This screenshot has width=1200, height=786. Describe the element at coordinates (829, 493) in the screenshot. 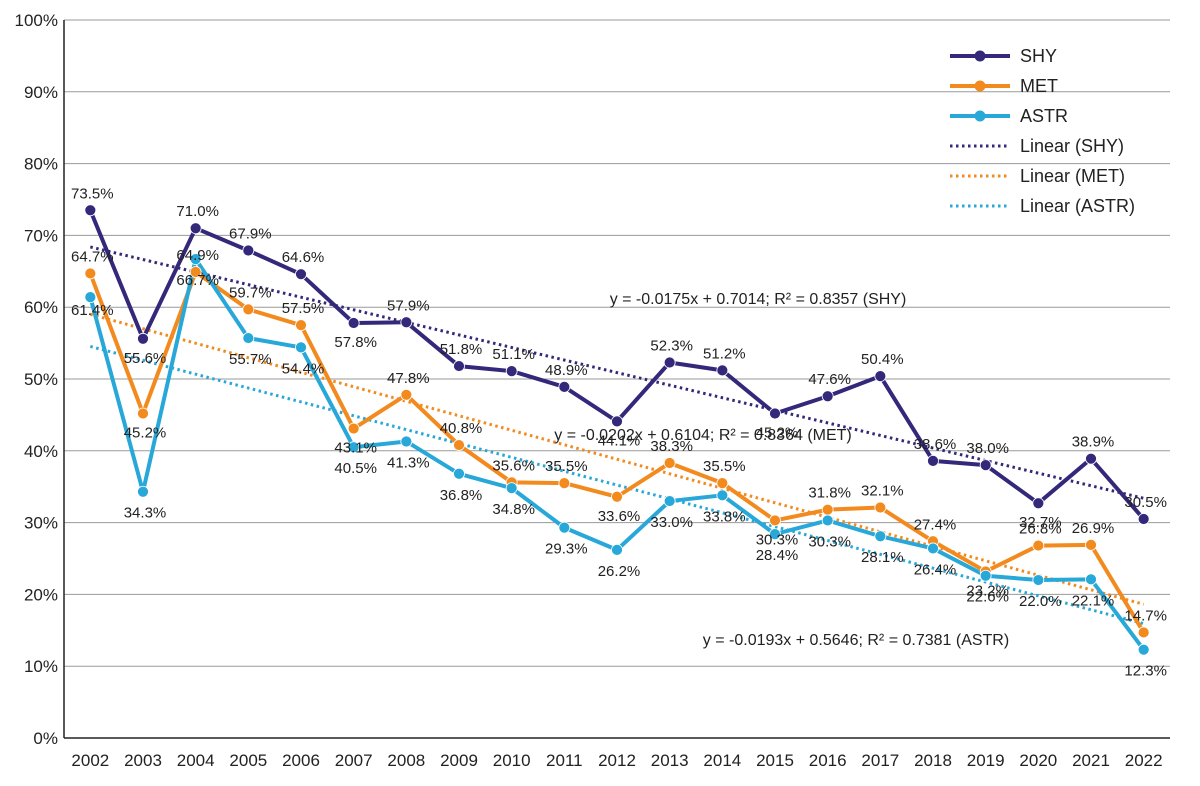

I see `data-label-met: 31.8%` at that location.